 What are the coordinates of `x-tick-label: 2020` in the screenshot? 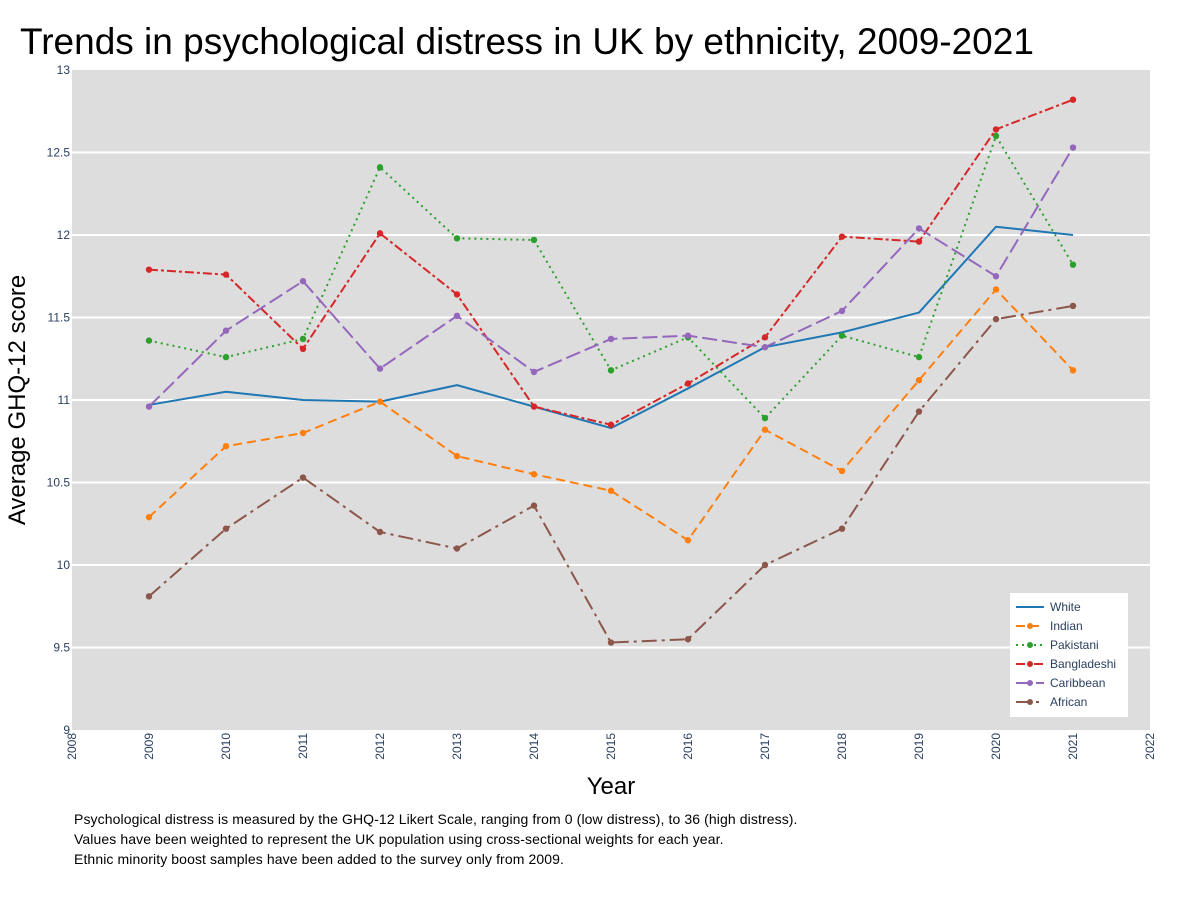 It's located at (996, 746).